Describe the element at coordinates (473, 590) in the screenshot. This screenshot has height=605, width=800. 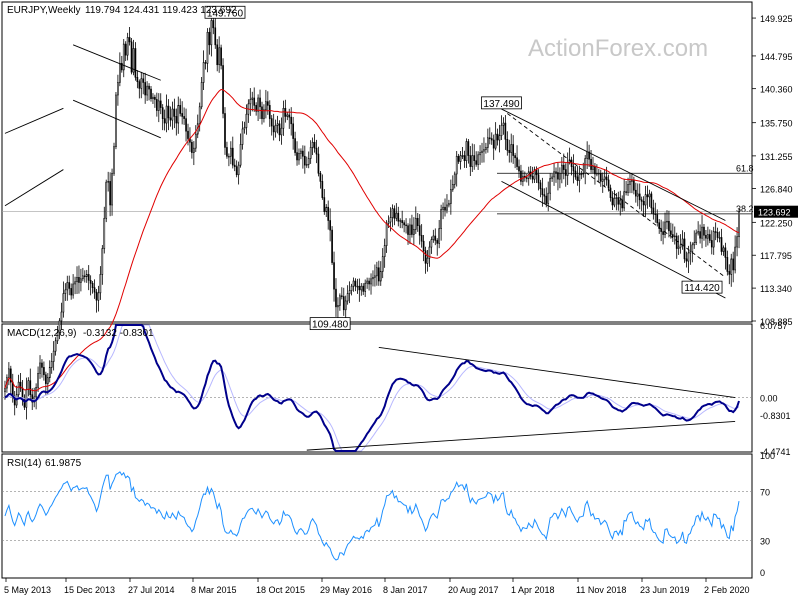
I see `x-axis-tick-label: 20 Aug 2017` at that location.